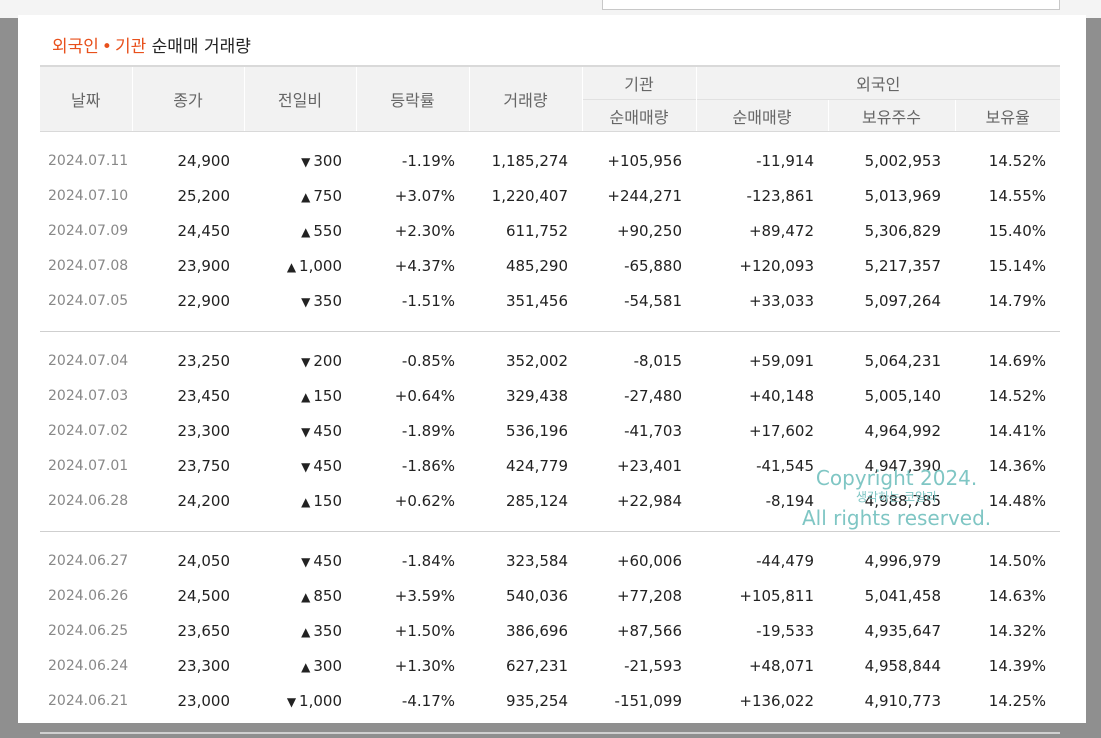  Describe the element at coordinates (204, 560) in the screenshot. I see `cell-close: 24,050` at that location.